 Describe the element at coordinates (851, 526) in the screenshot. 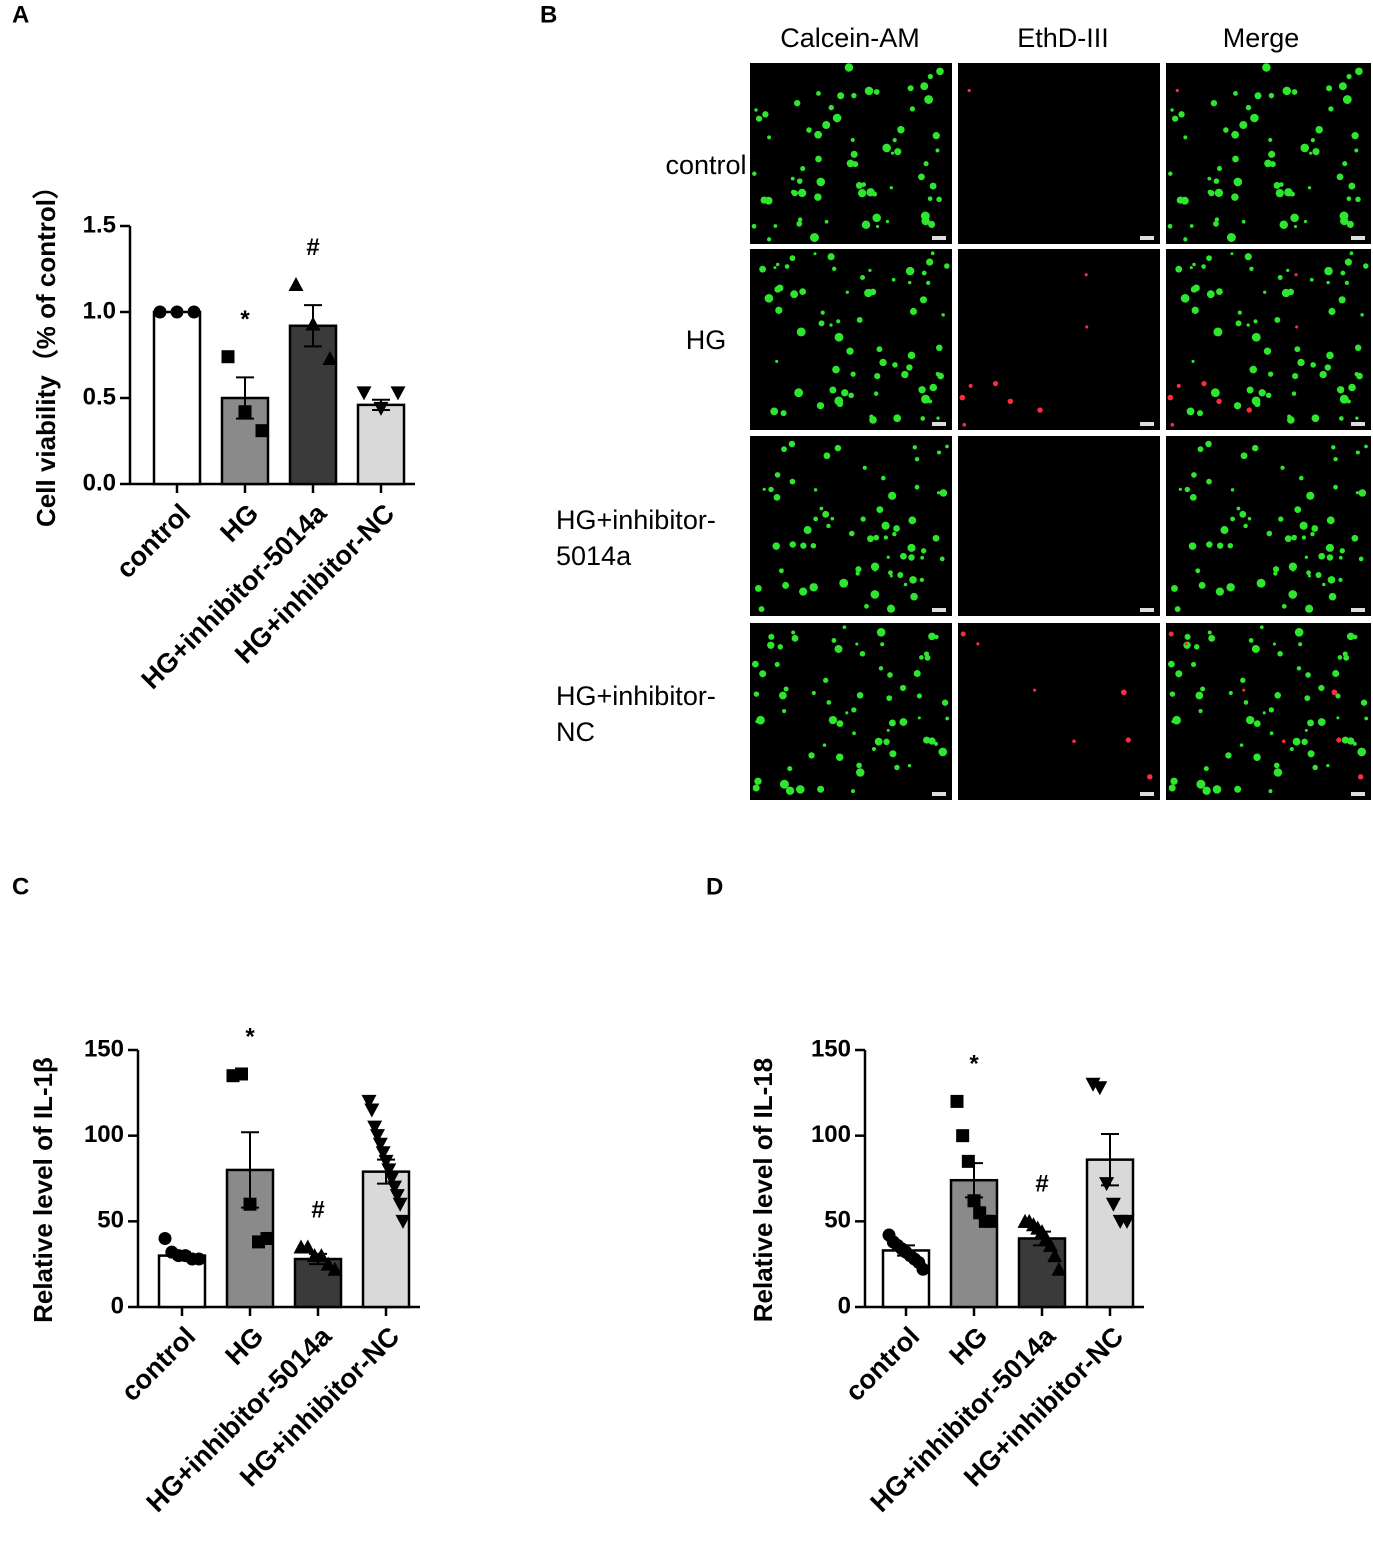

I see `micrograph` at that location.